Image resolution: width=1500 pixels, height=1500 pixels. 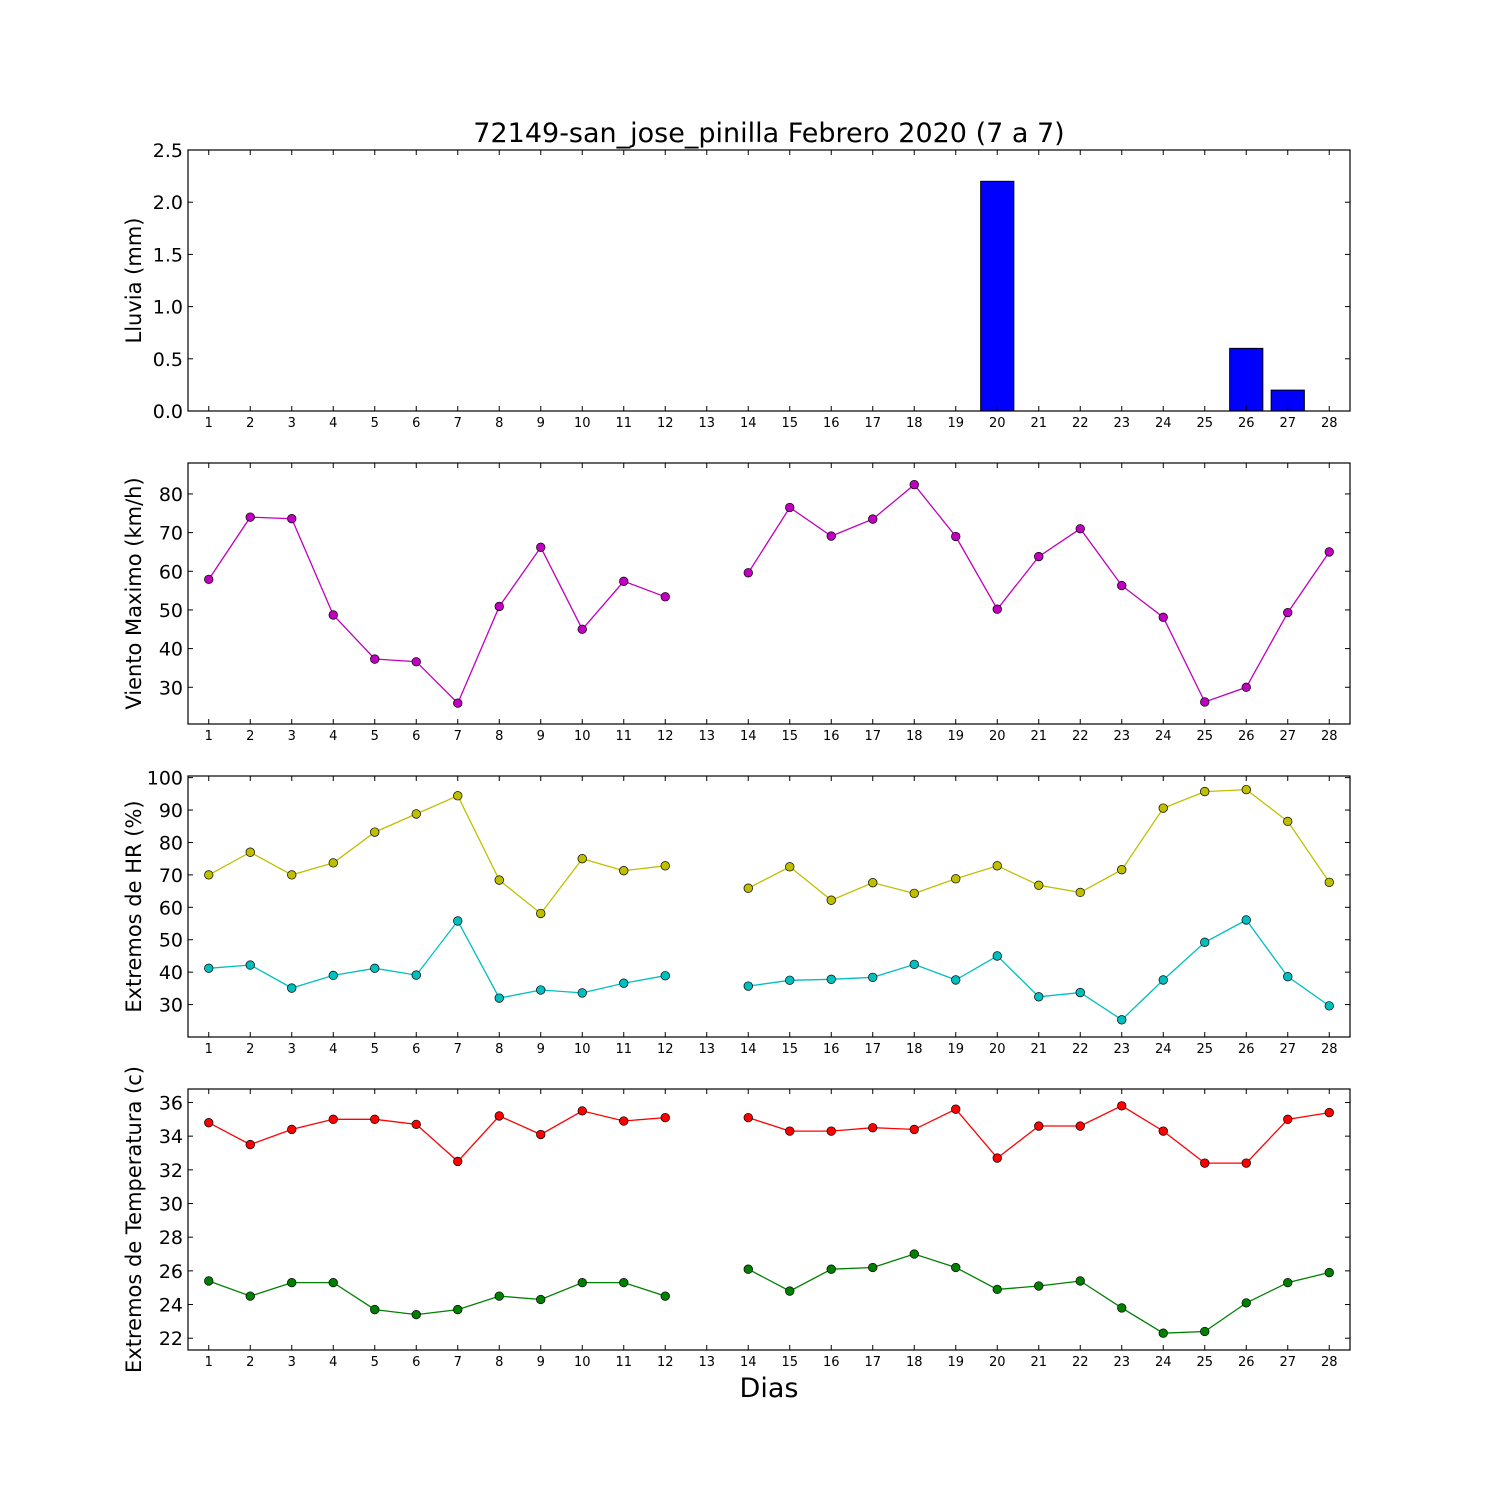 I want to click on temperature-xtick-label: 9, so click(x=541, y=1362).